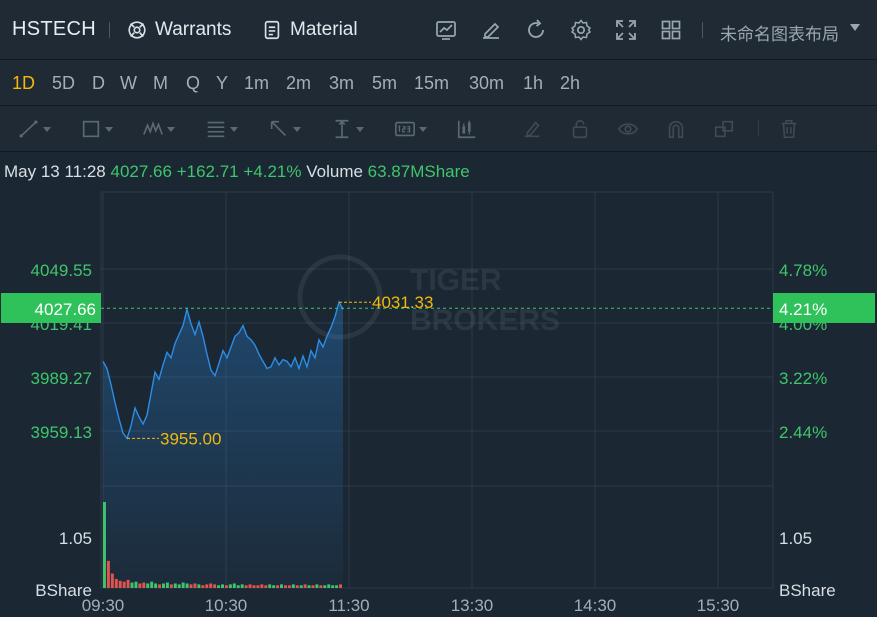 Image resolution: width=877 pixels, height=617 pixels. Describe the element at coordinates (61, 432) in the screenshot. I see `price-tick-label: 3959.13` at that location.